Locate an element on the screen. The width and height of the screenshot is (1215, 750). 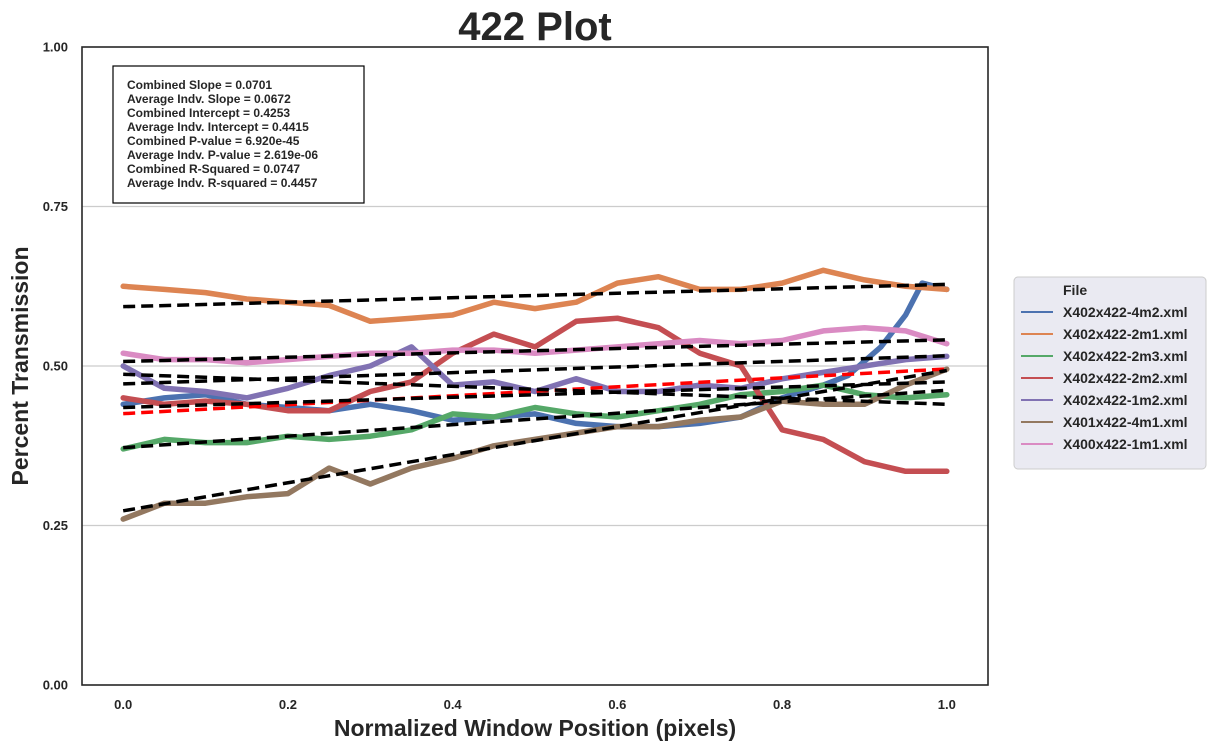
x-tick-label: 1.0 is located at coordinates (947, 704).